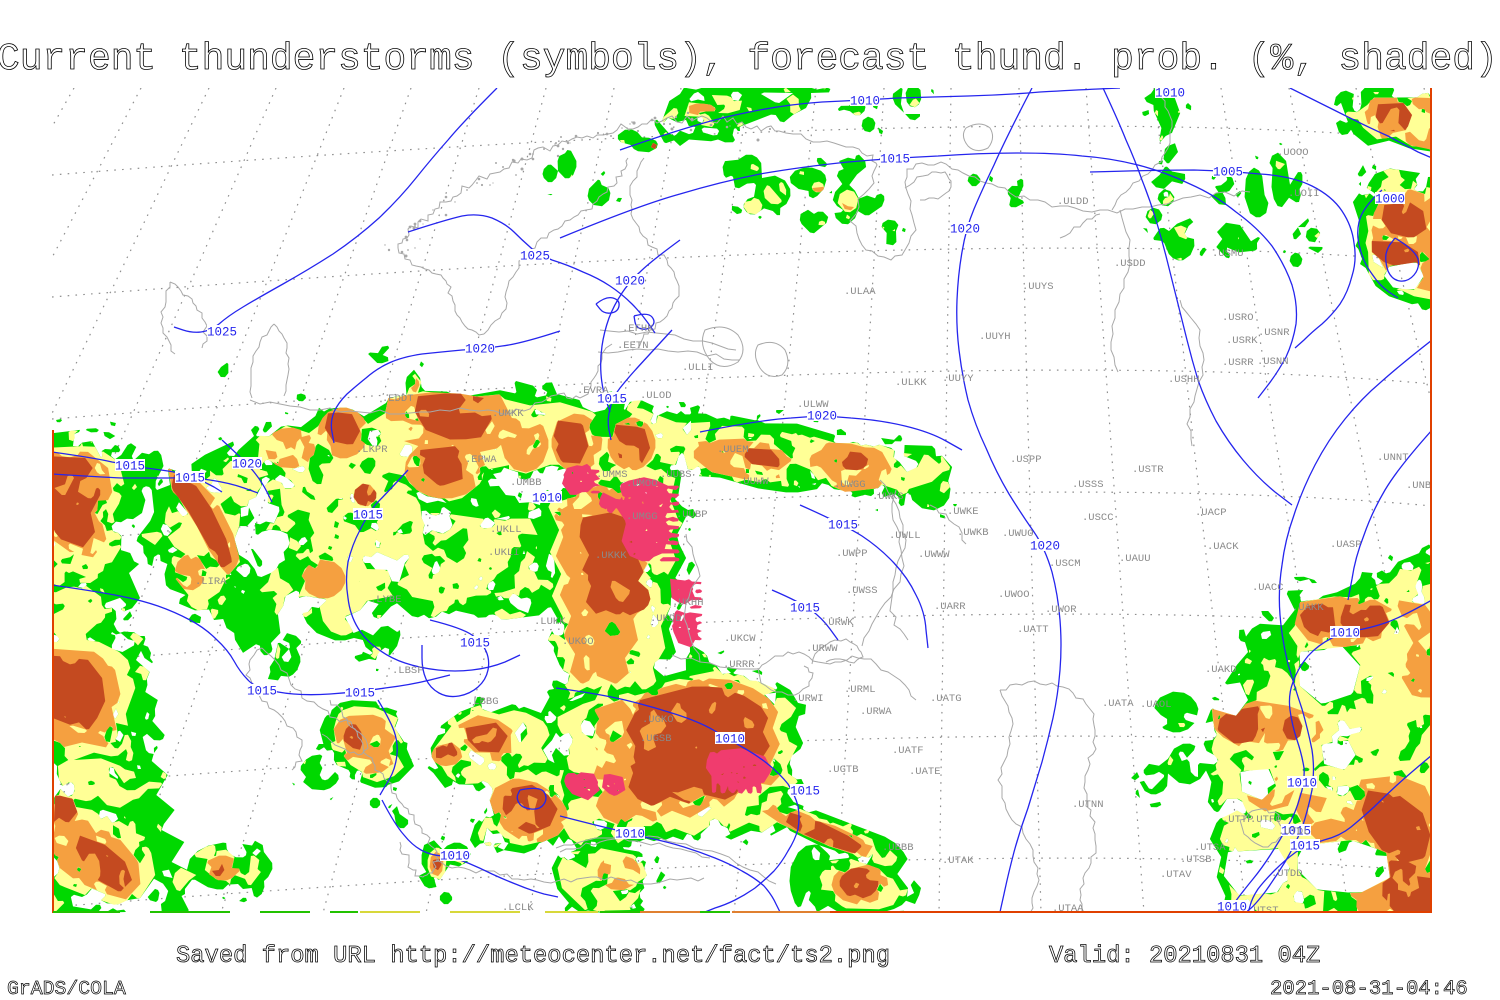 Image resolution: width=1500 pixels, height=1000 pixels. What do you see at coordinates (1346, 545) in the screenshot?
I see `svg-text: .UASP` at bounding box center [1346, 545].